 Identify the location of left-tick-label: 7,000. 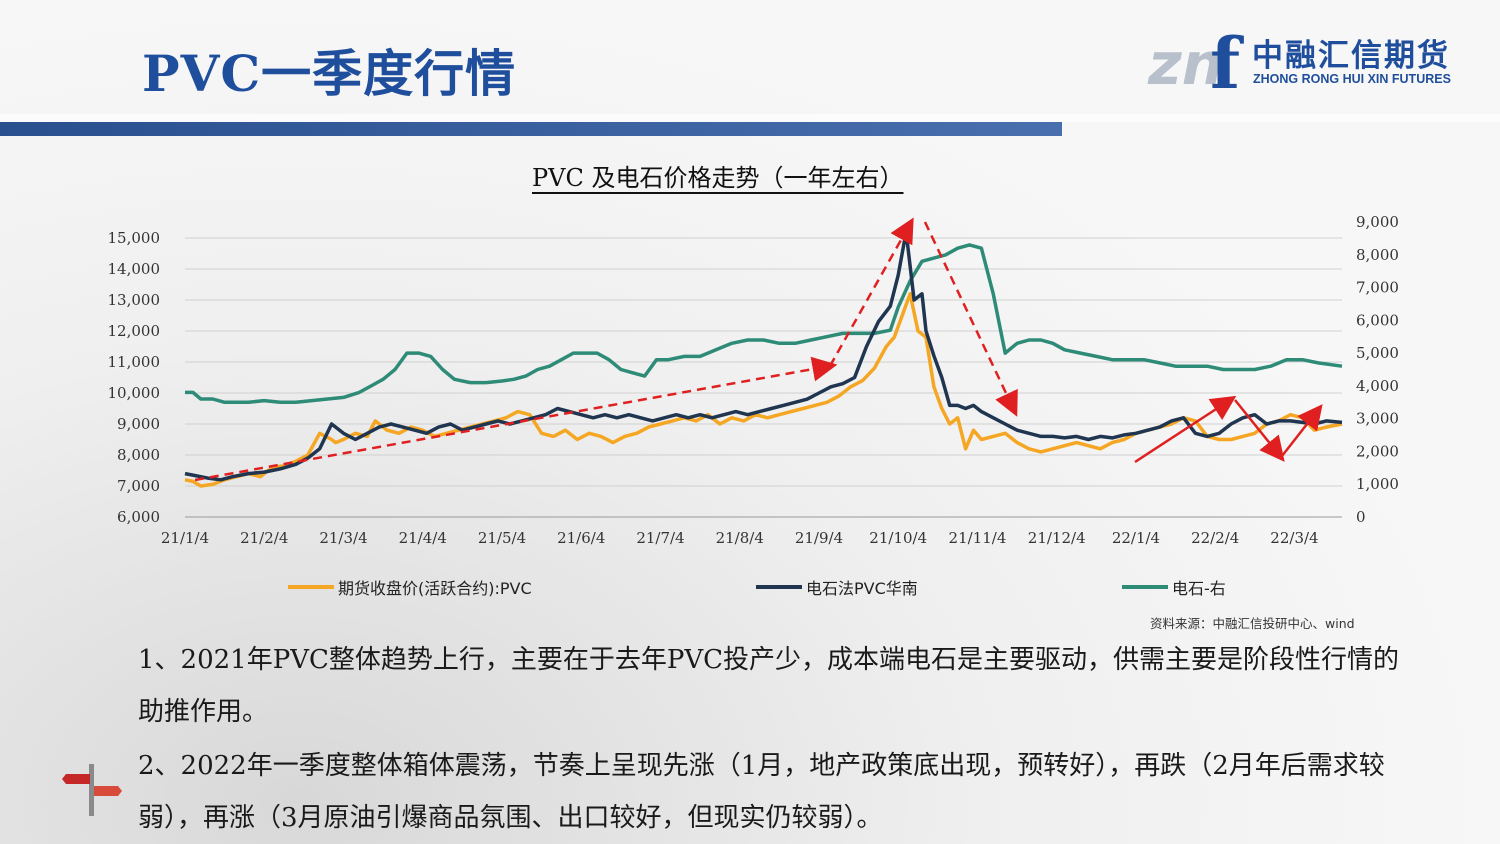
(138, 486).